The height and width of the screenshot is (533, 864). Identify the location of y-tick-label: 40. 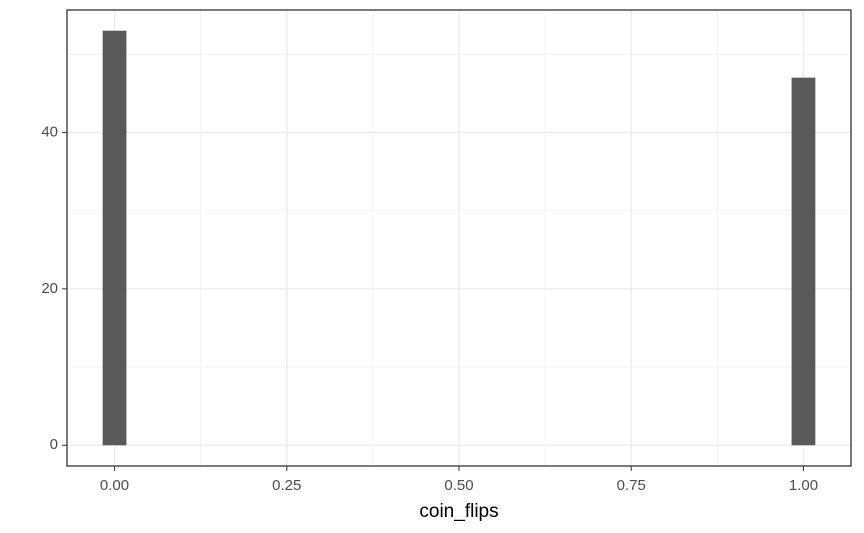
(49, 131).